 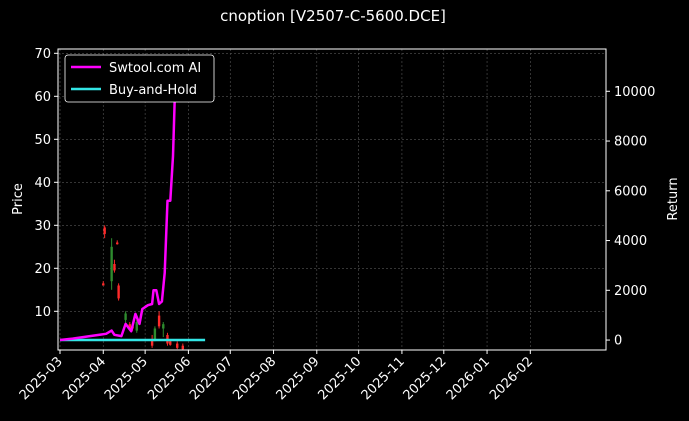 What do you see at coordinates (42, 226) in the screenshot?
I see `y-left-tick-label: 30` at bounding box center [42, 226].